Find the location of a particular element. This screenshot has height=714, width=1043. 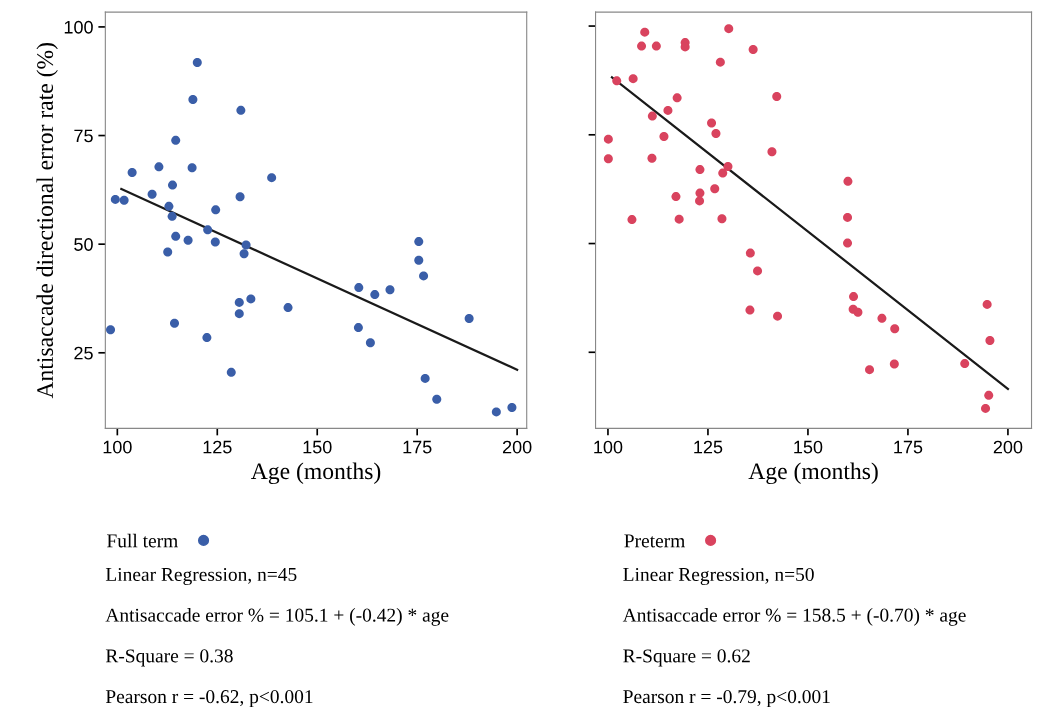

text: R-Square = 0.62 is located at coordinates (686, 658).